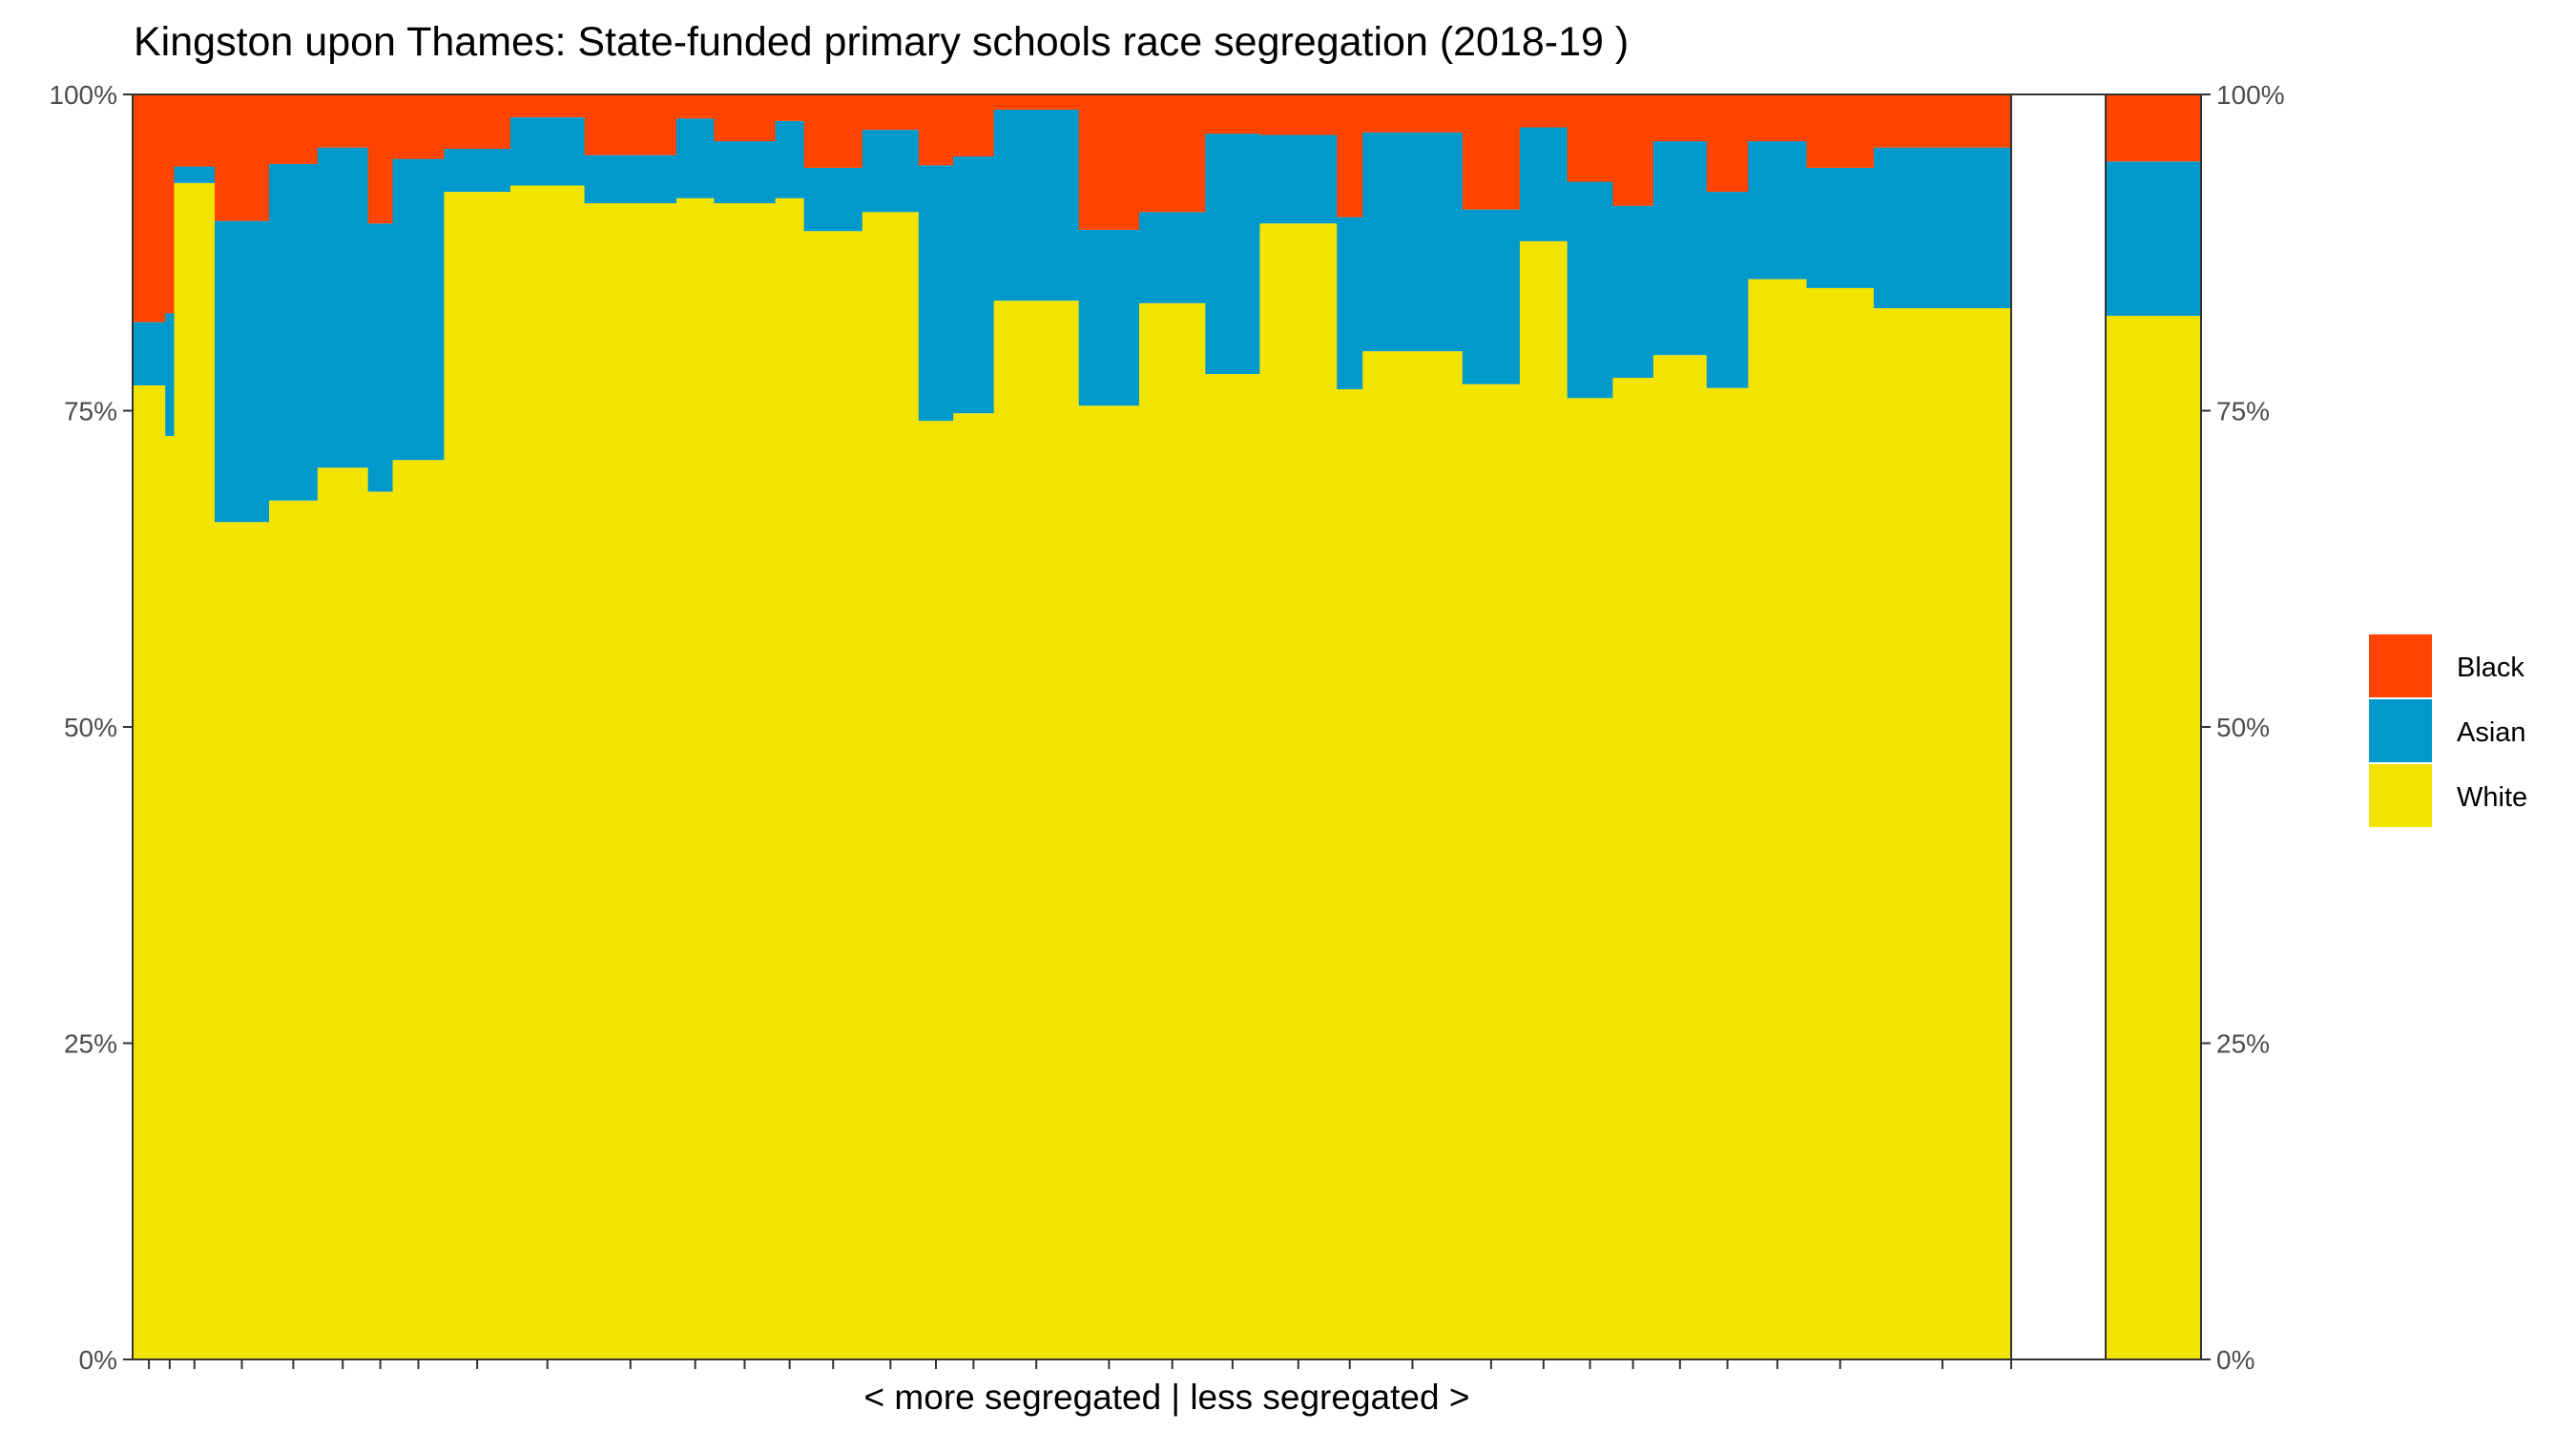  What do you see at coordinates (2492, 797) in the screenshot?
I see `legend-label: White` at bounding box center [2492, 797].